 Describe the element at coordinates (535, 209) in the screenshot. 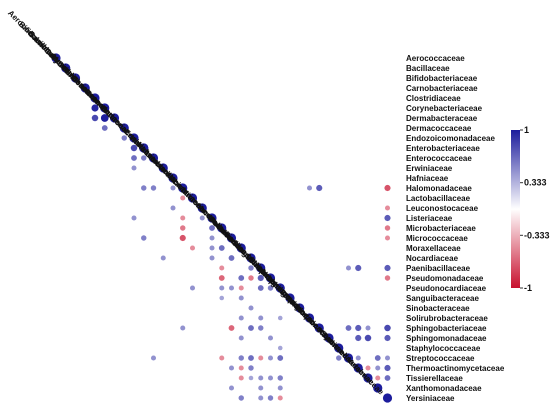

I see `colorbar-ticks: 1 0.333 -0.333 -1` at that location.